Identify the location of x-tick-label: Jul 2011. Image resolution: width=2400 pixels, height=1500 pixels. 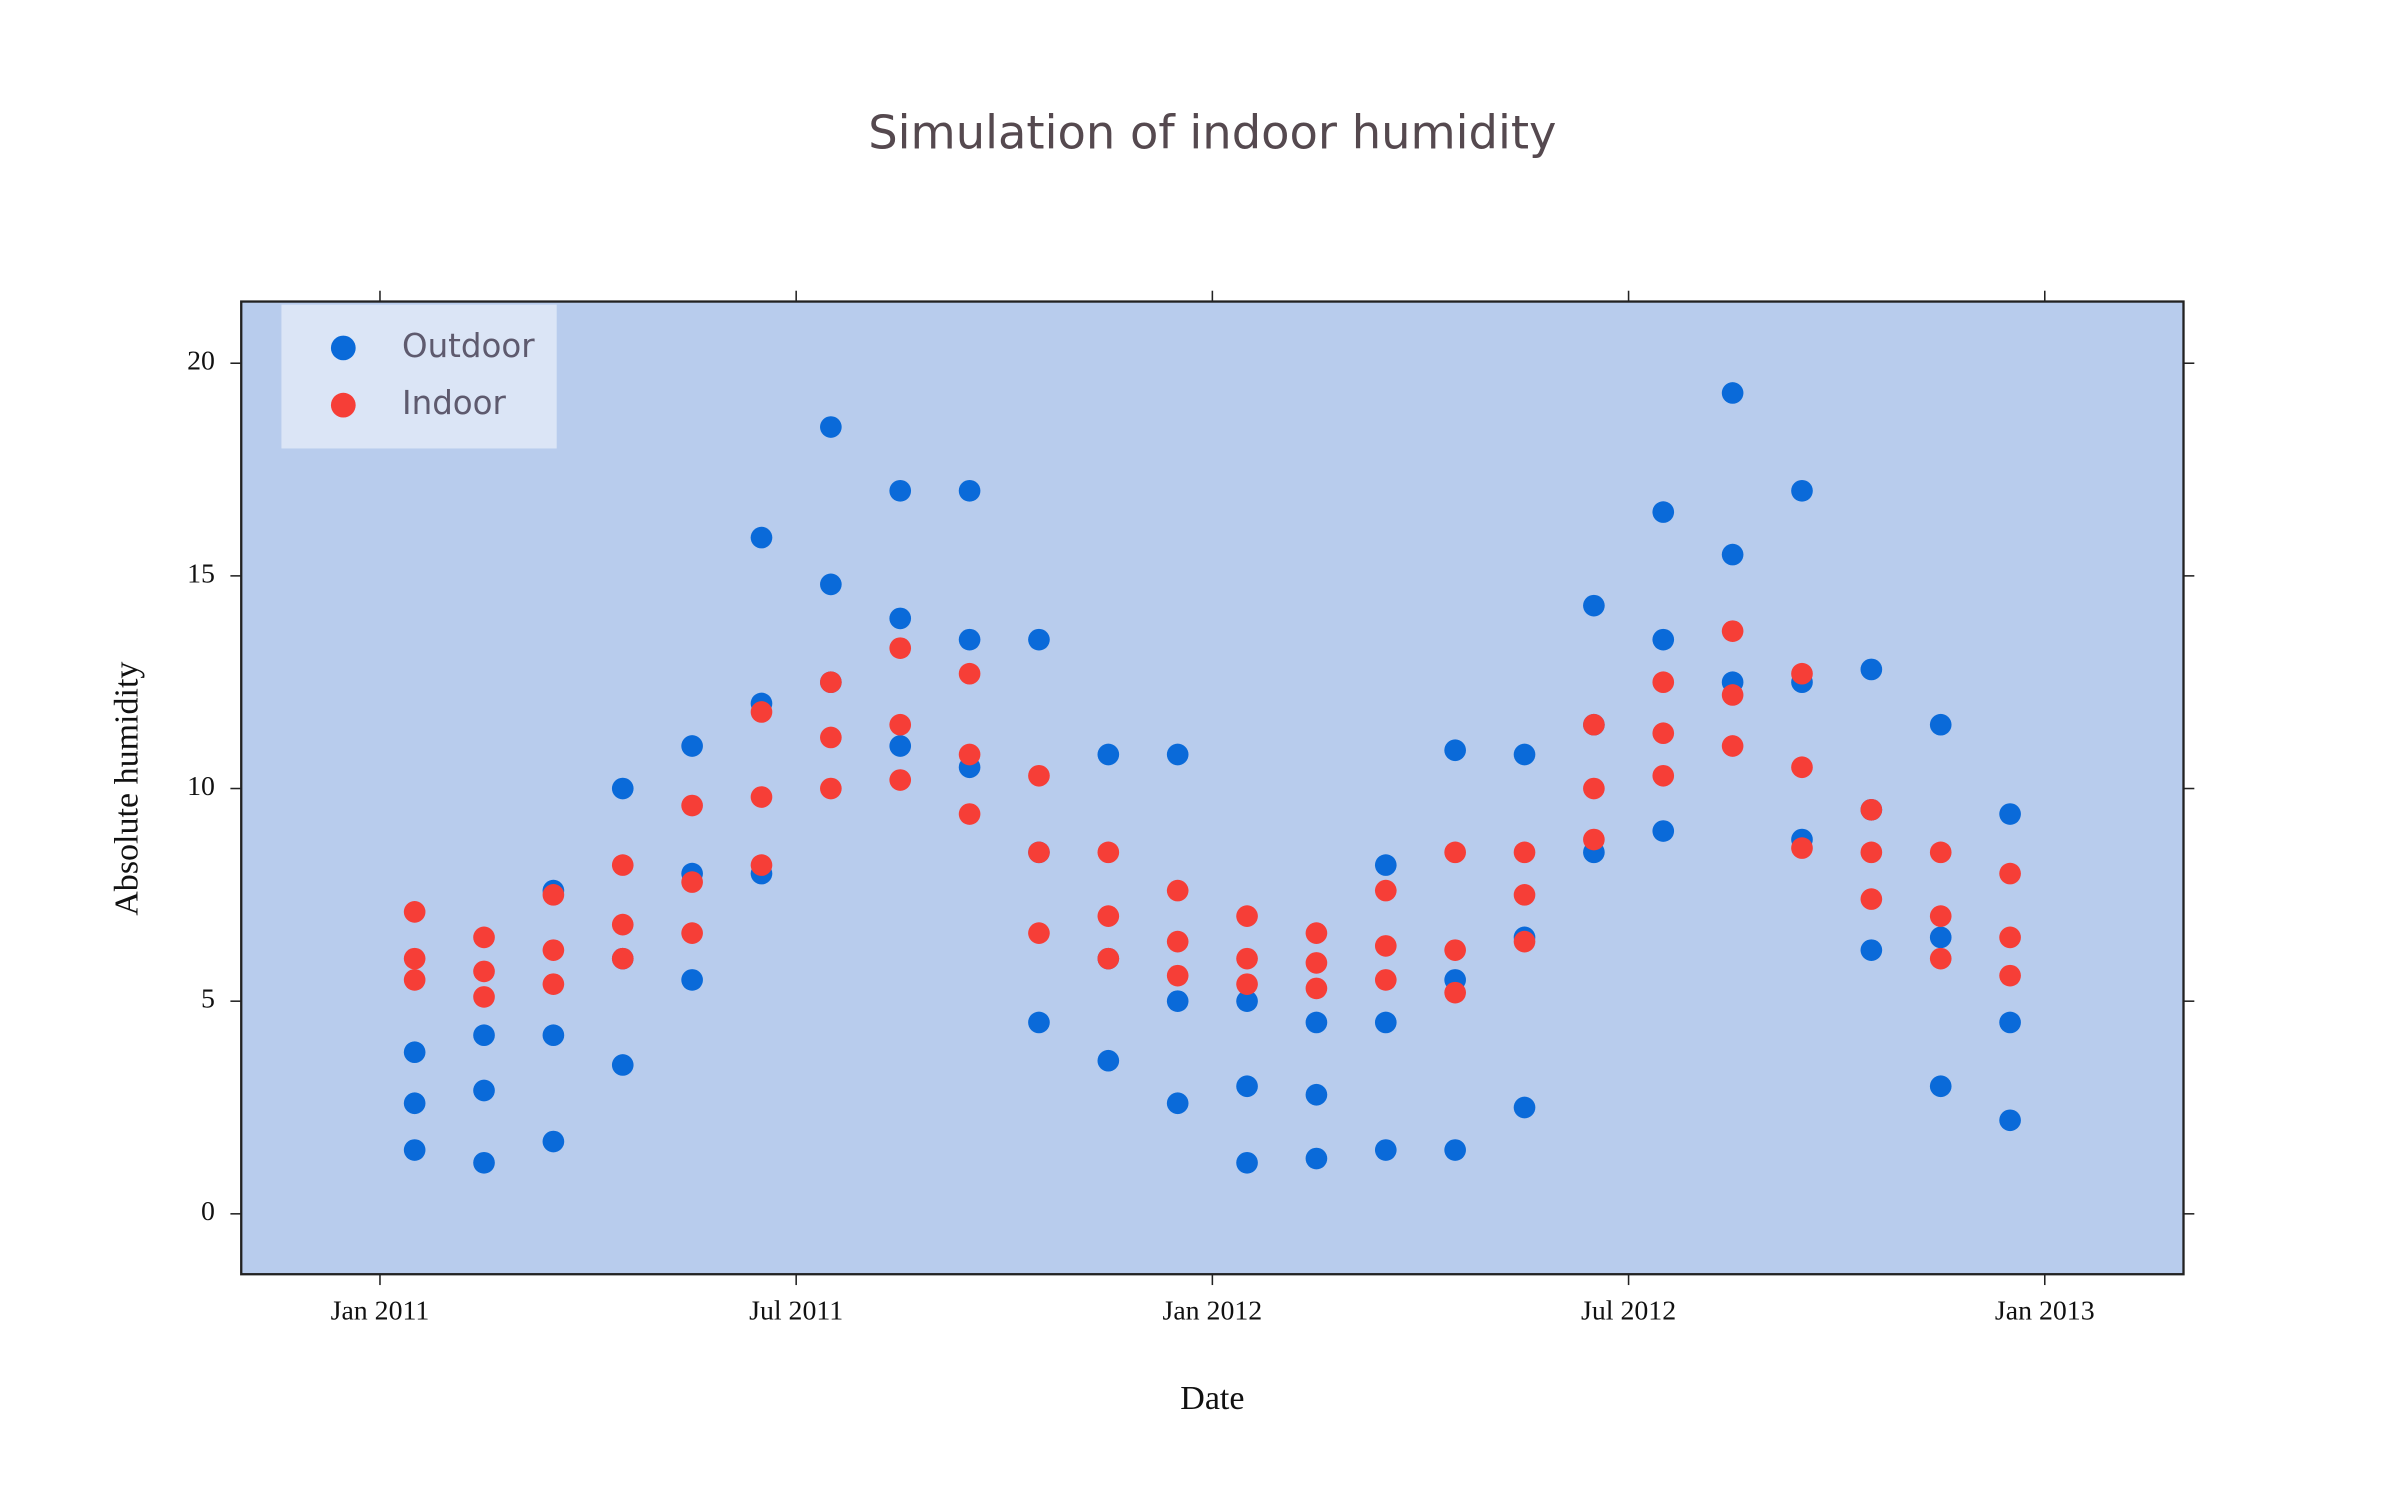
(796, 1310).